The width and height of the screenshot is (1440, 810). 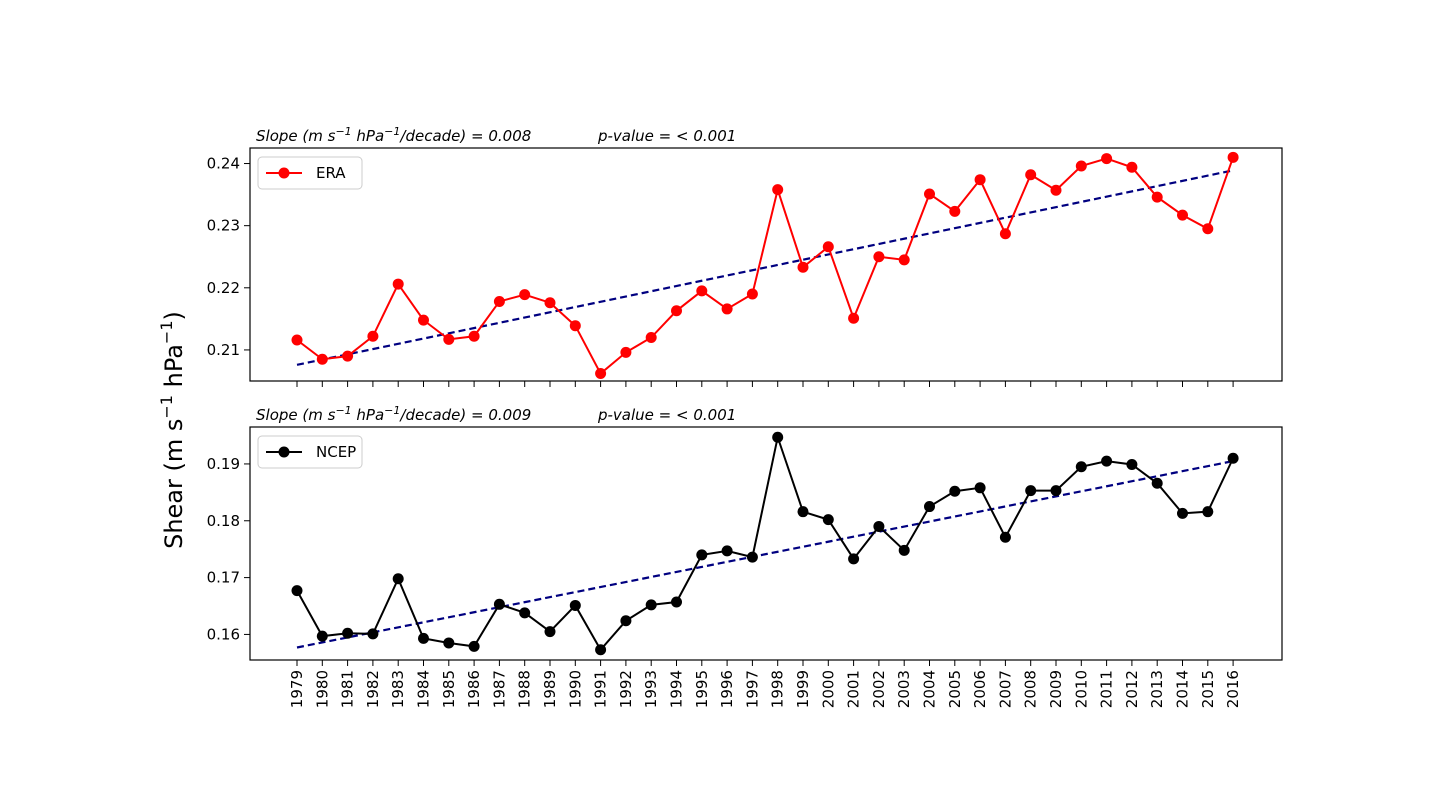 What do you see at coordinates (223, 634) in the screenshot?
I see `y-tick-label: 0.16` at bounding box center [223, 634].